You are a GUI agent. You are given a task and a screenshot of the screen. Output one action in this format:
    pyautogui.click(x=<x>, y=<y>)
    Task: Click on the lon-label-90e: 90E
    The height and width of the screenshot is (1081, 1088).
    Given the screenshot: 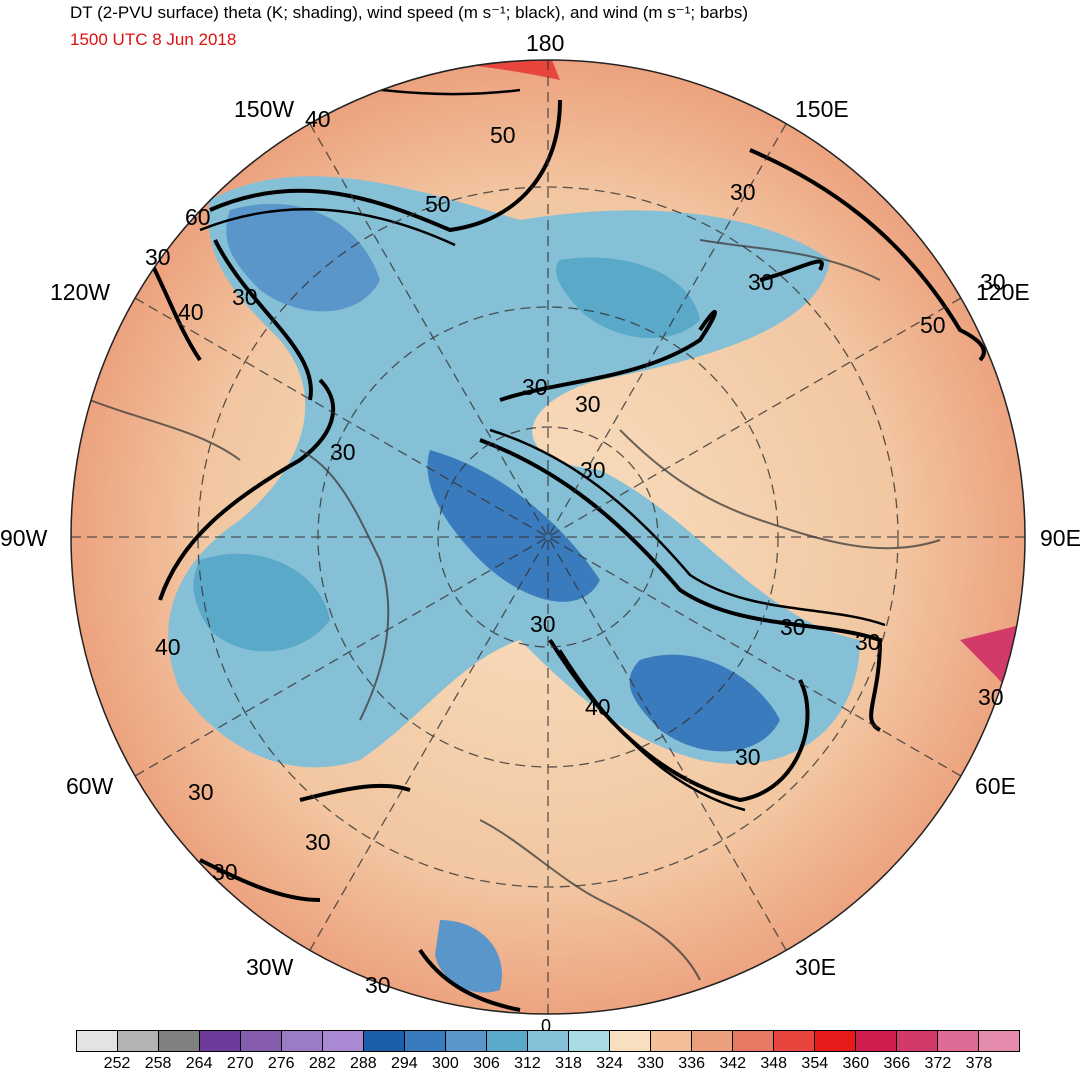 What is the action you would take?
    pyautogui.click(x=1060, y=538)
    